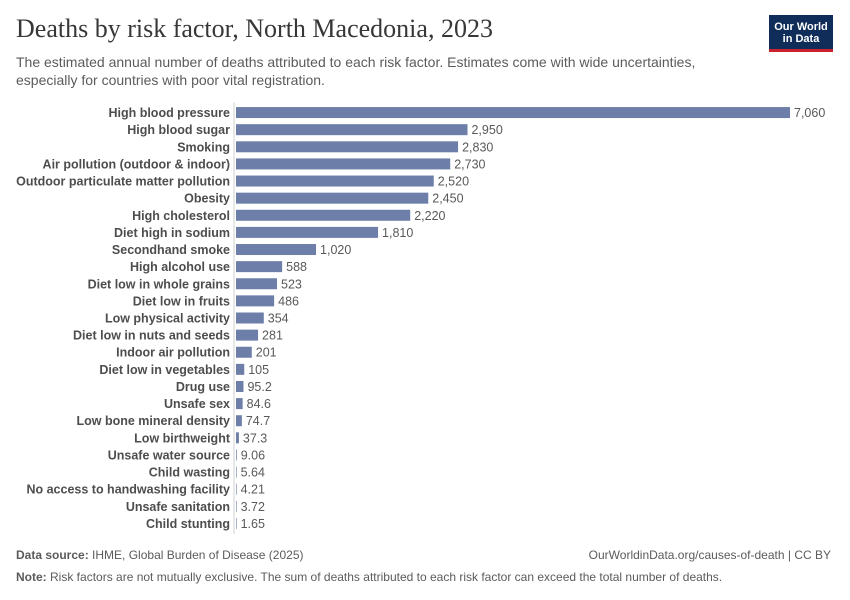 The width and height of the screenshot is (850, 600). Describe the element at coordinates (171, 250) in the screenshot. I see `category-label: Secondhand smoke` at that location.